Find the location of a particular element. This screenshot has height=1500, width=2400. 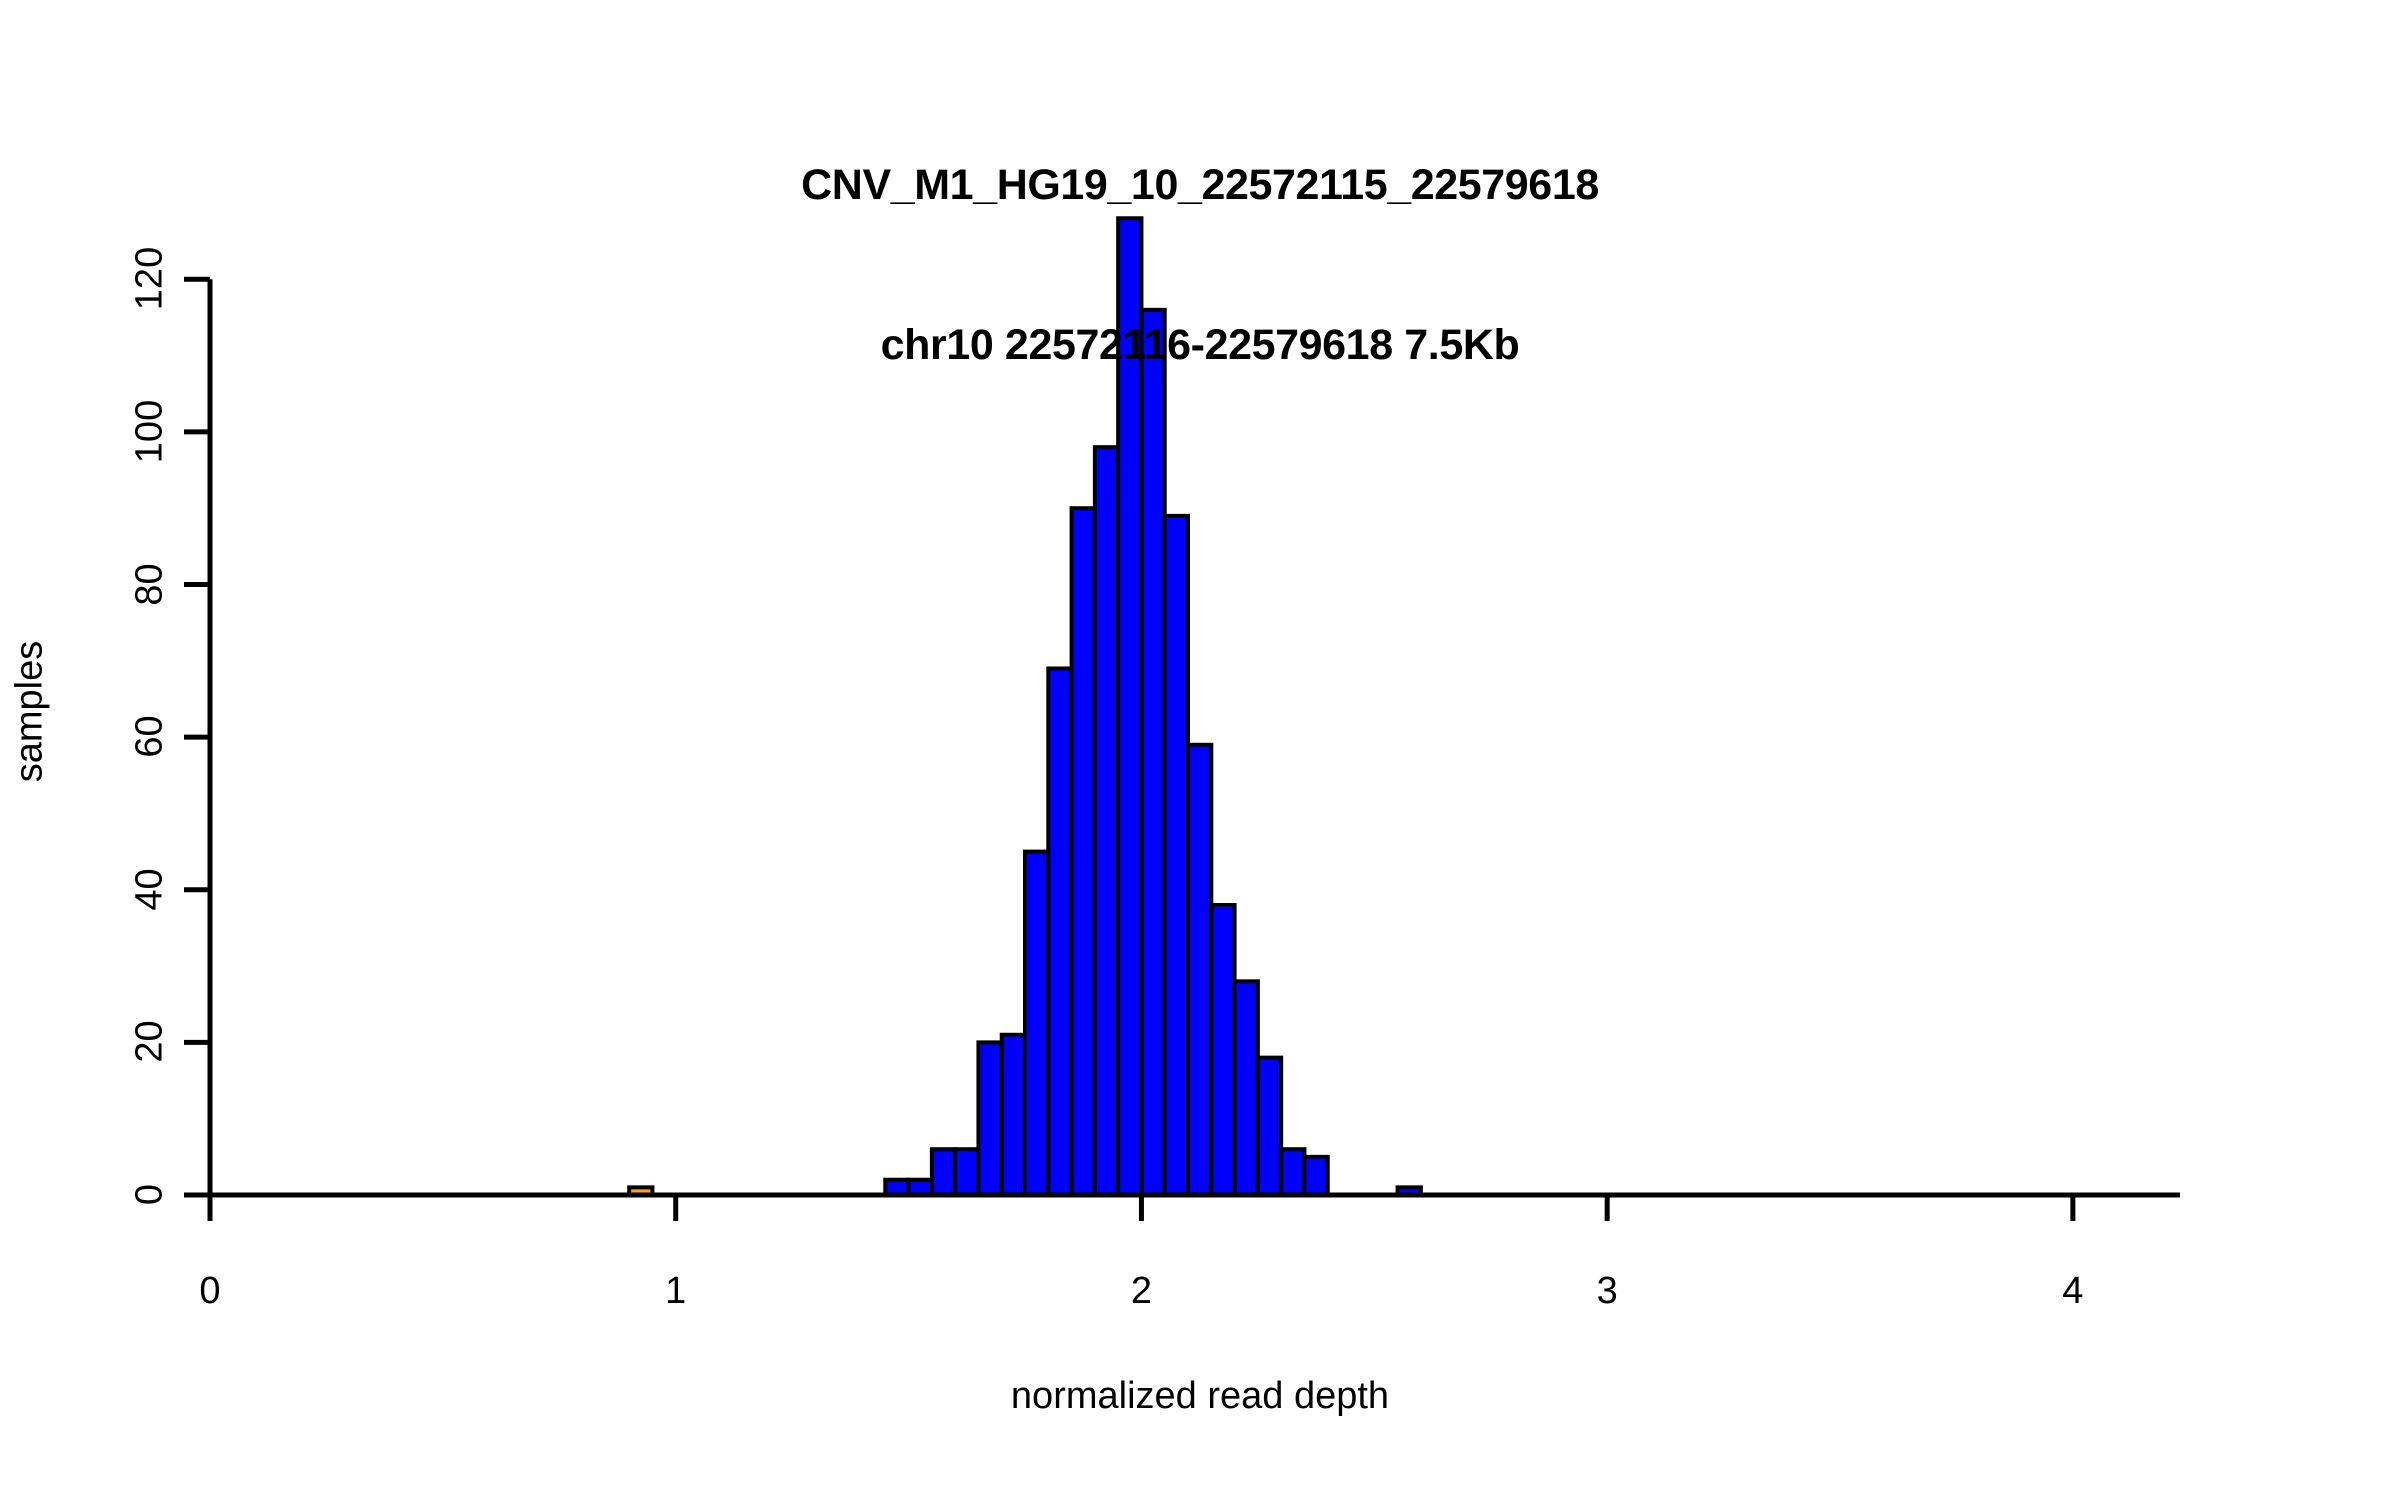

chart-subtitle: chr10 22572116-22579618 7.5Kb is located at coordinates (1200, 344).